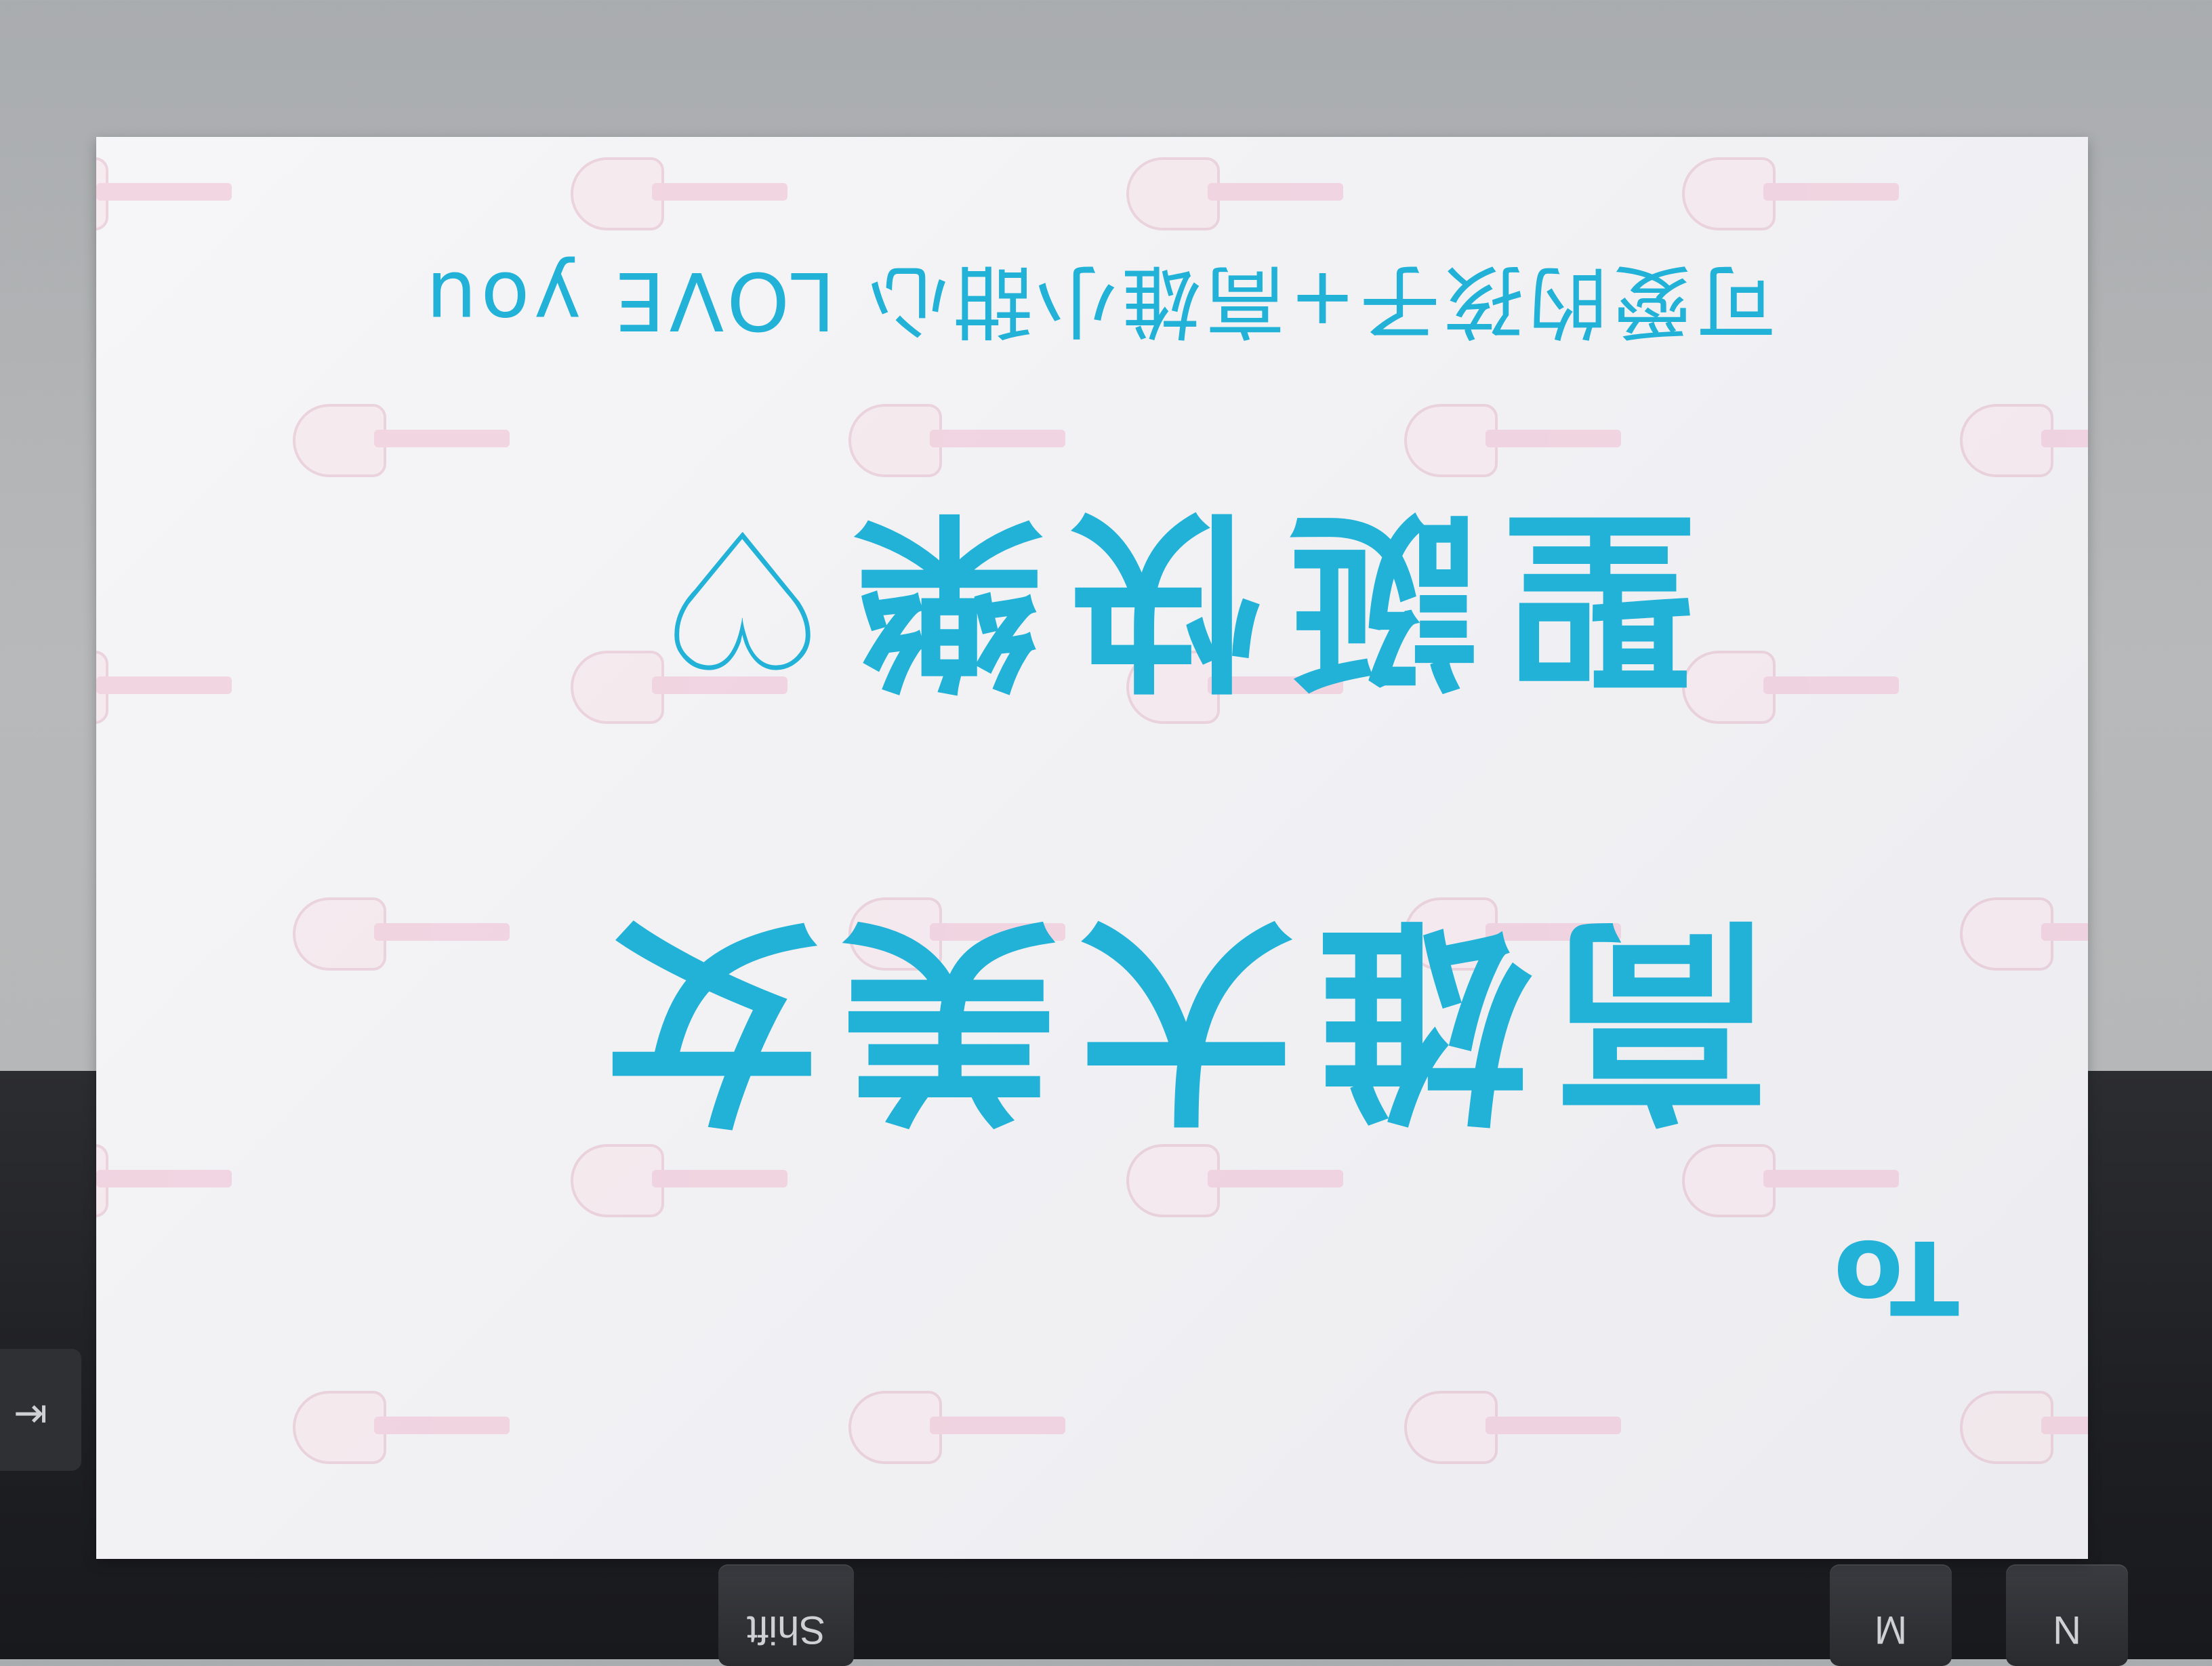  What do you see at coordinates (31, 1413) in the screenshot?
I see `tab-key-label: ⇥` at bounding box center [31, 1413].